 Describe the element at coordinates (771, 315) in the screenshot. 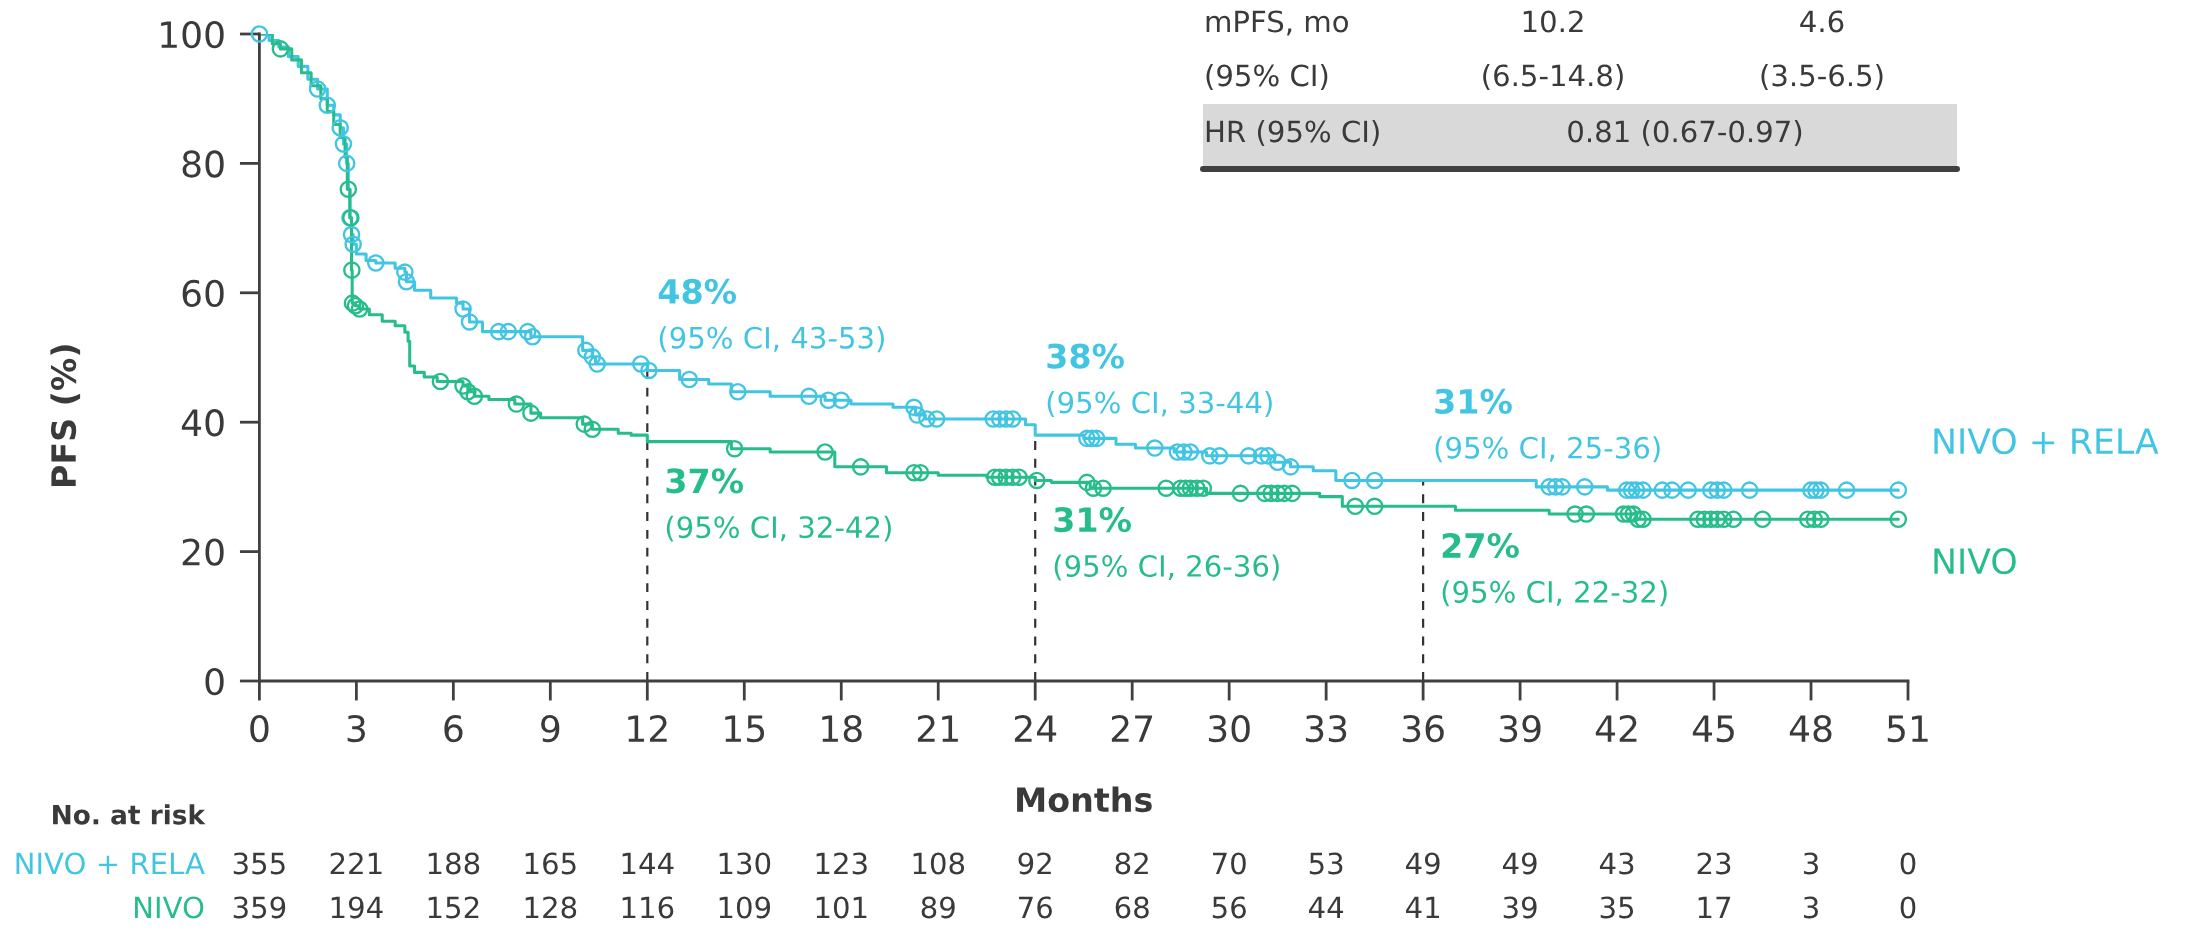

I see `data-label: 48% (95% CI, 43-53)` at that location.